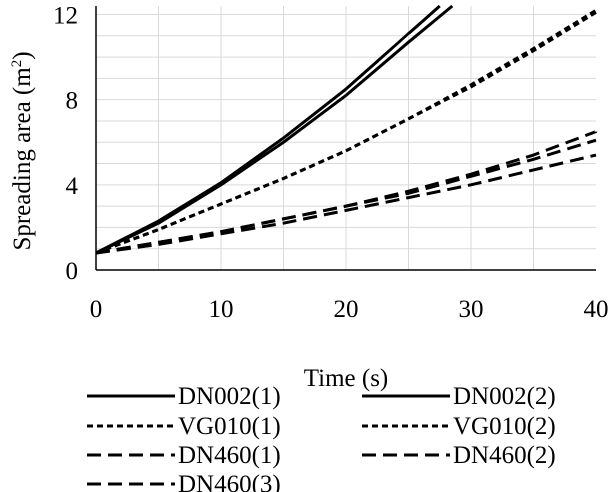  I want to click on x-tick-label: 10, so click(221, 309).